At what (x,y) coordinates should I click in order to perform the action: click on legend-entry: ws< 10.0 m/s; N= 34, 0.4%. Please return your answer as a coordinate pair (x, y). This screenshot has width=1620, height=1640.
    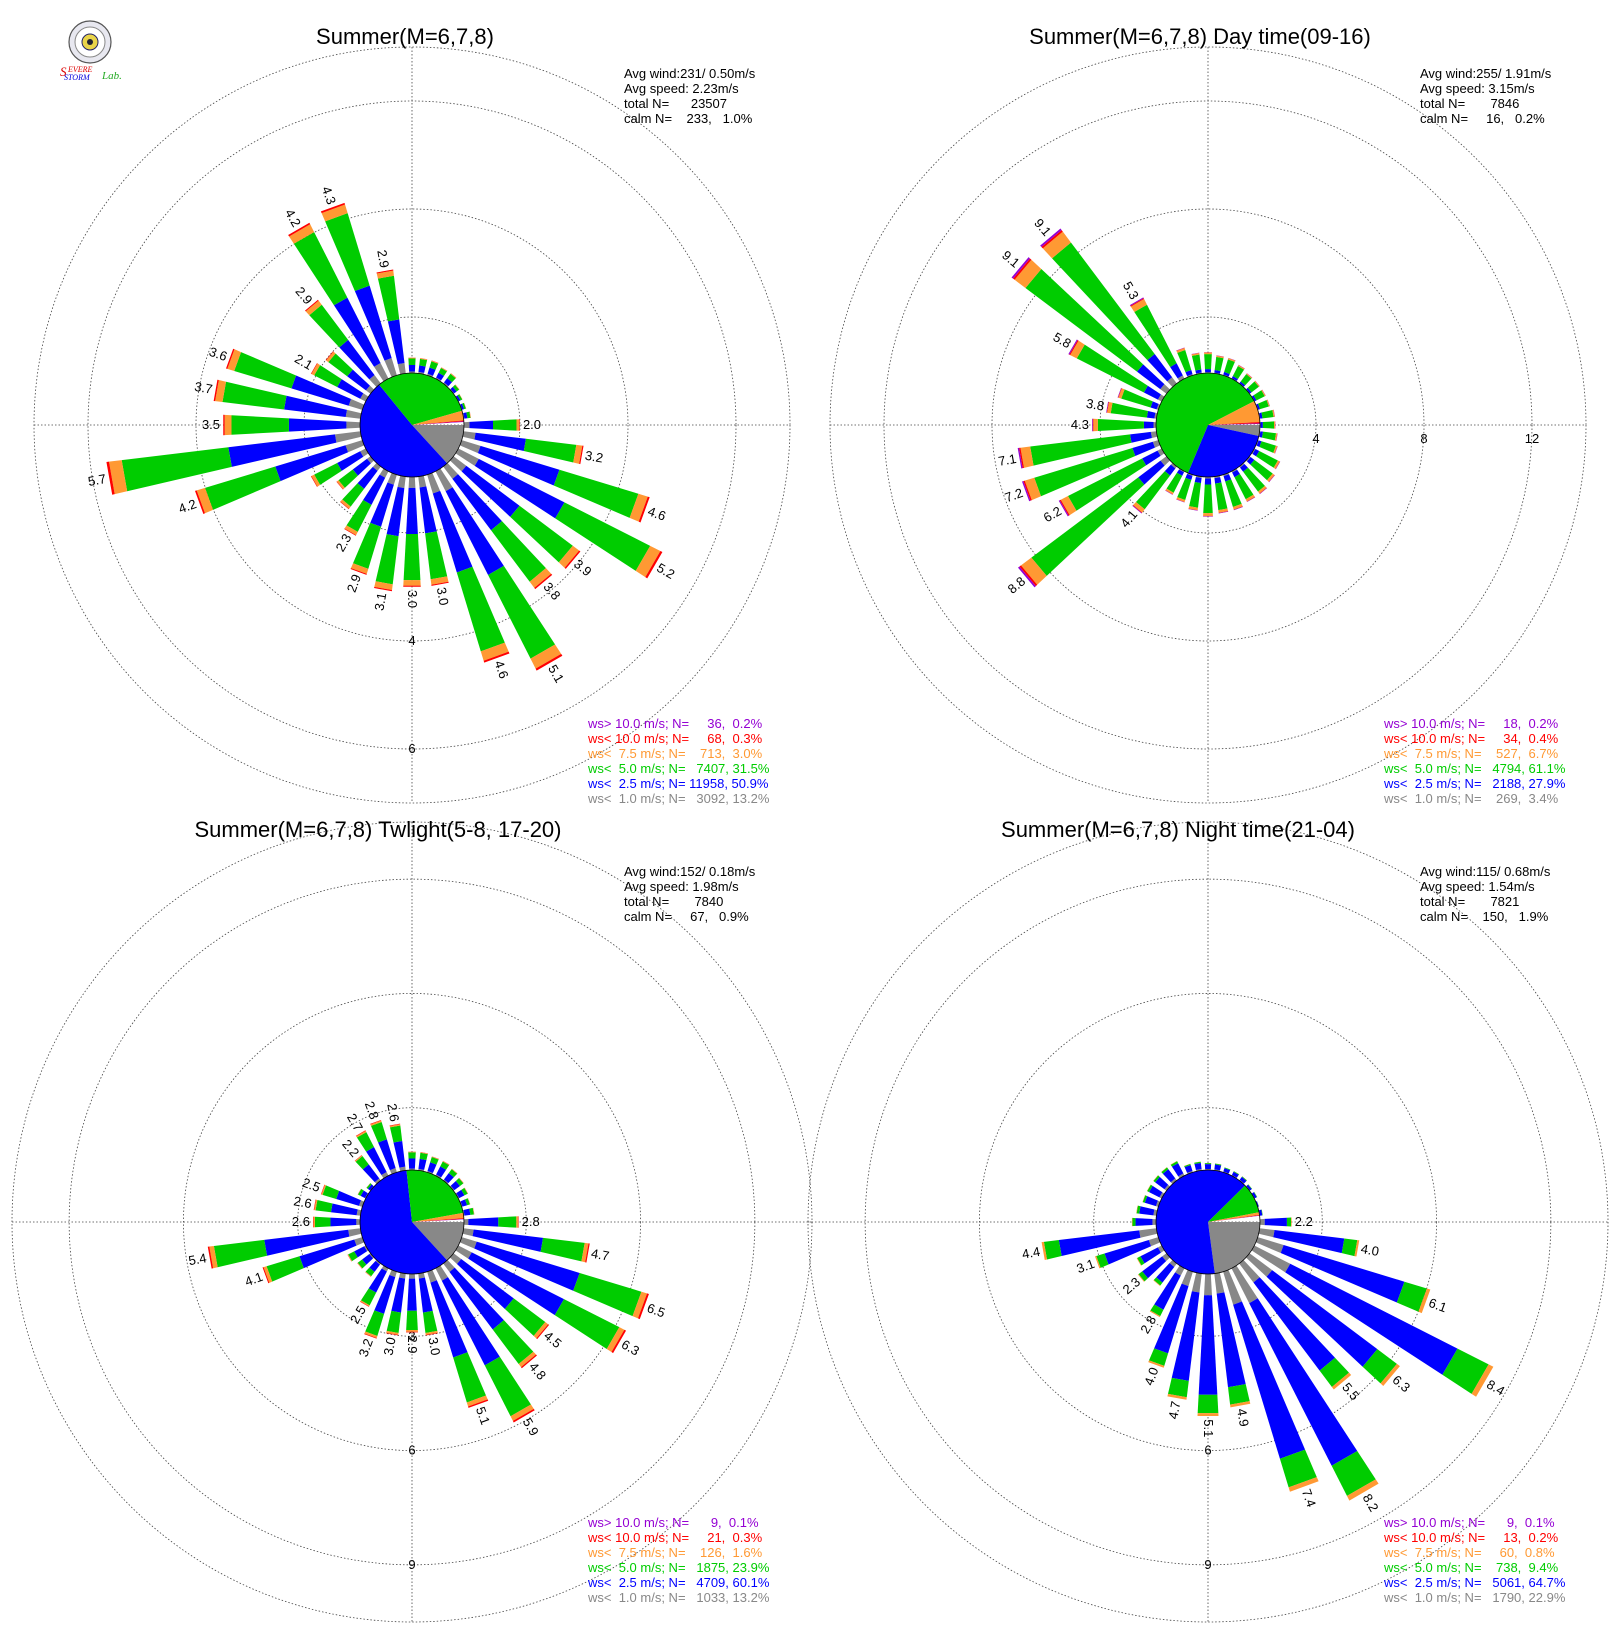
    Looking at the image, I should click on (1471, 738).